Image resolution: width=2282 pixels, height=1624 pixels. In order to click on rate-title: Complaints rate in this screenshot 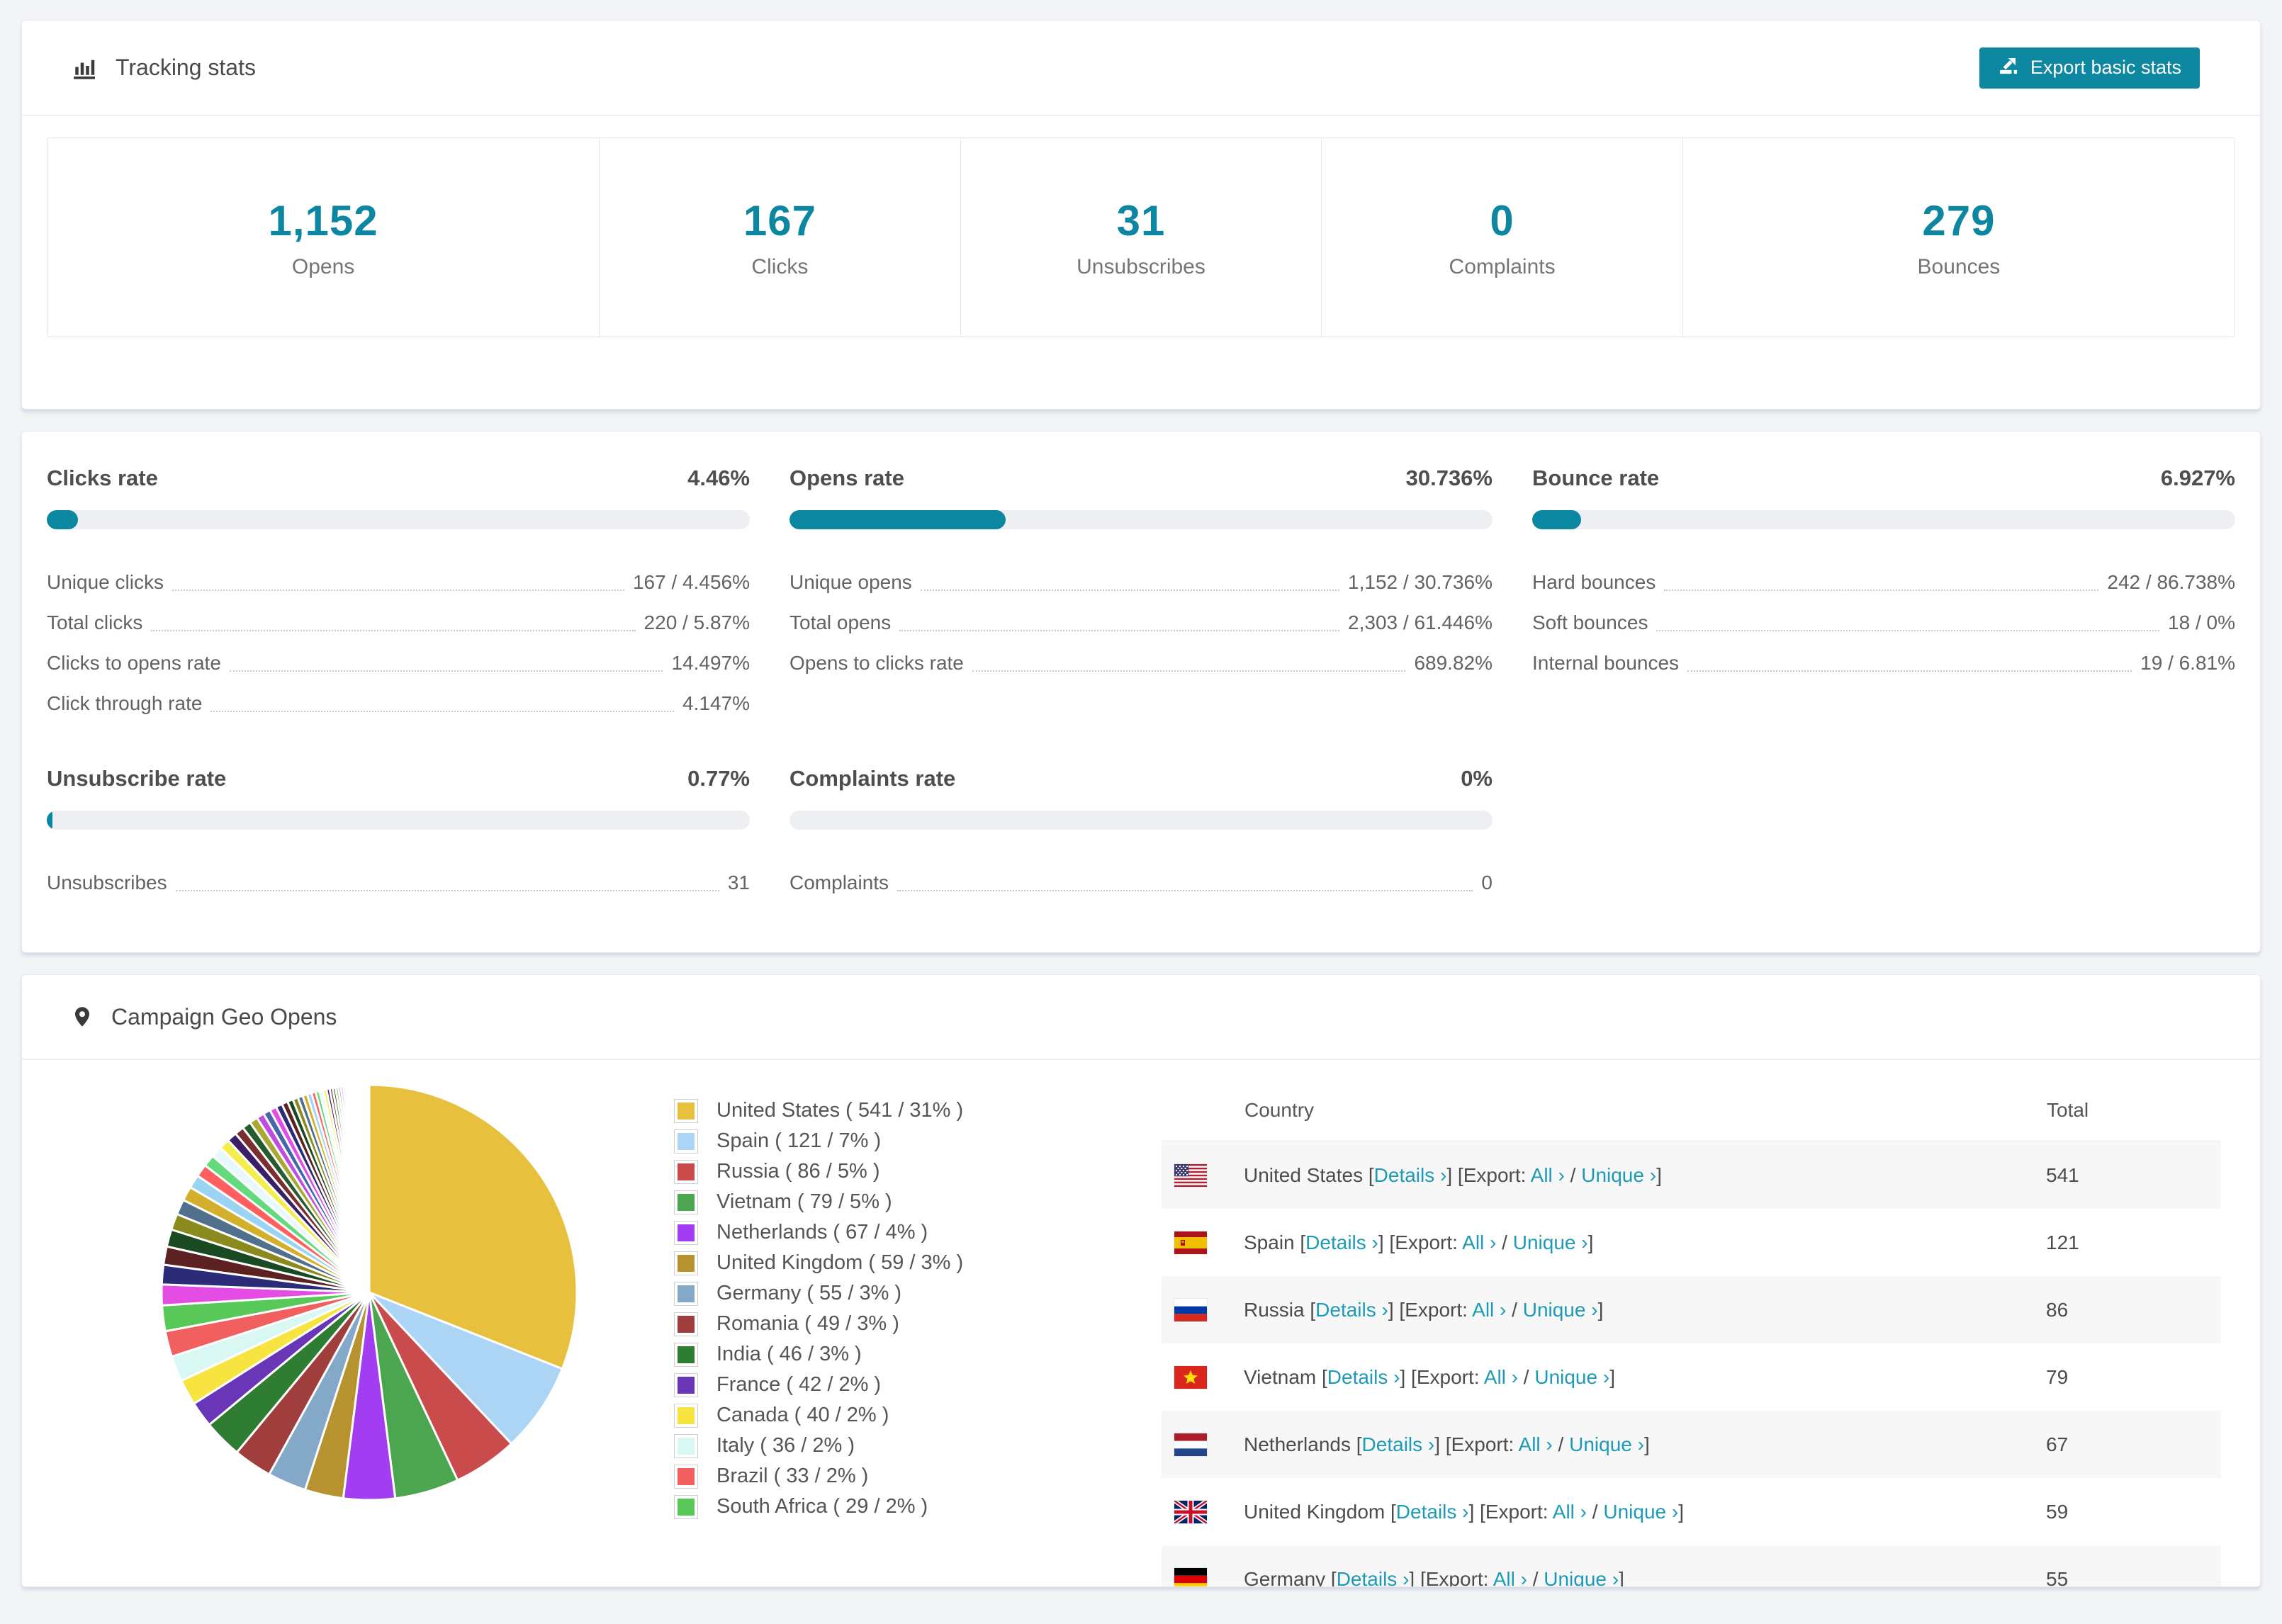, I will do `click(872, 779)`.